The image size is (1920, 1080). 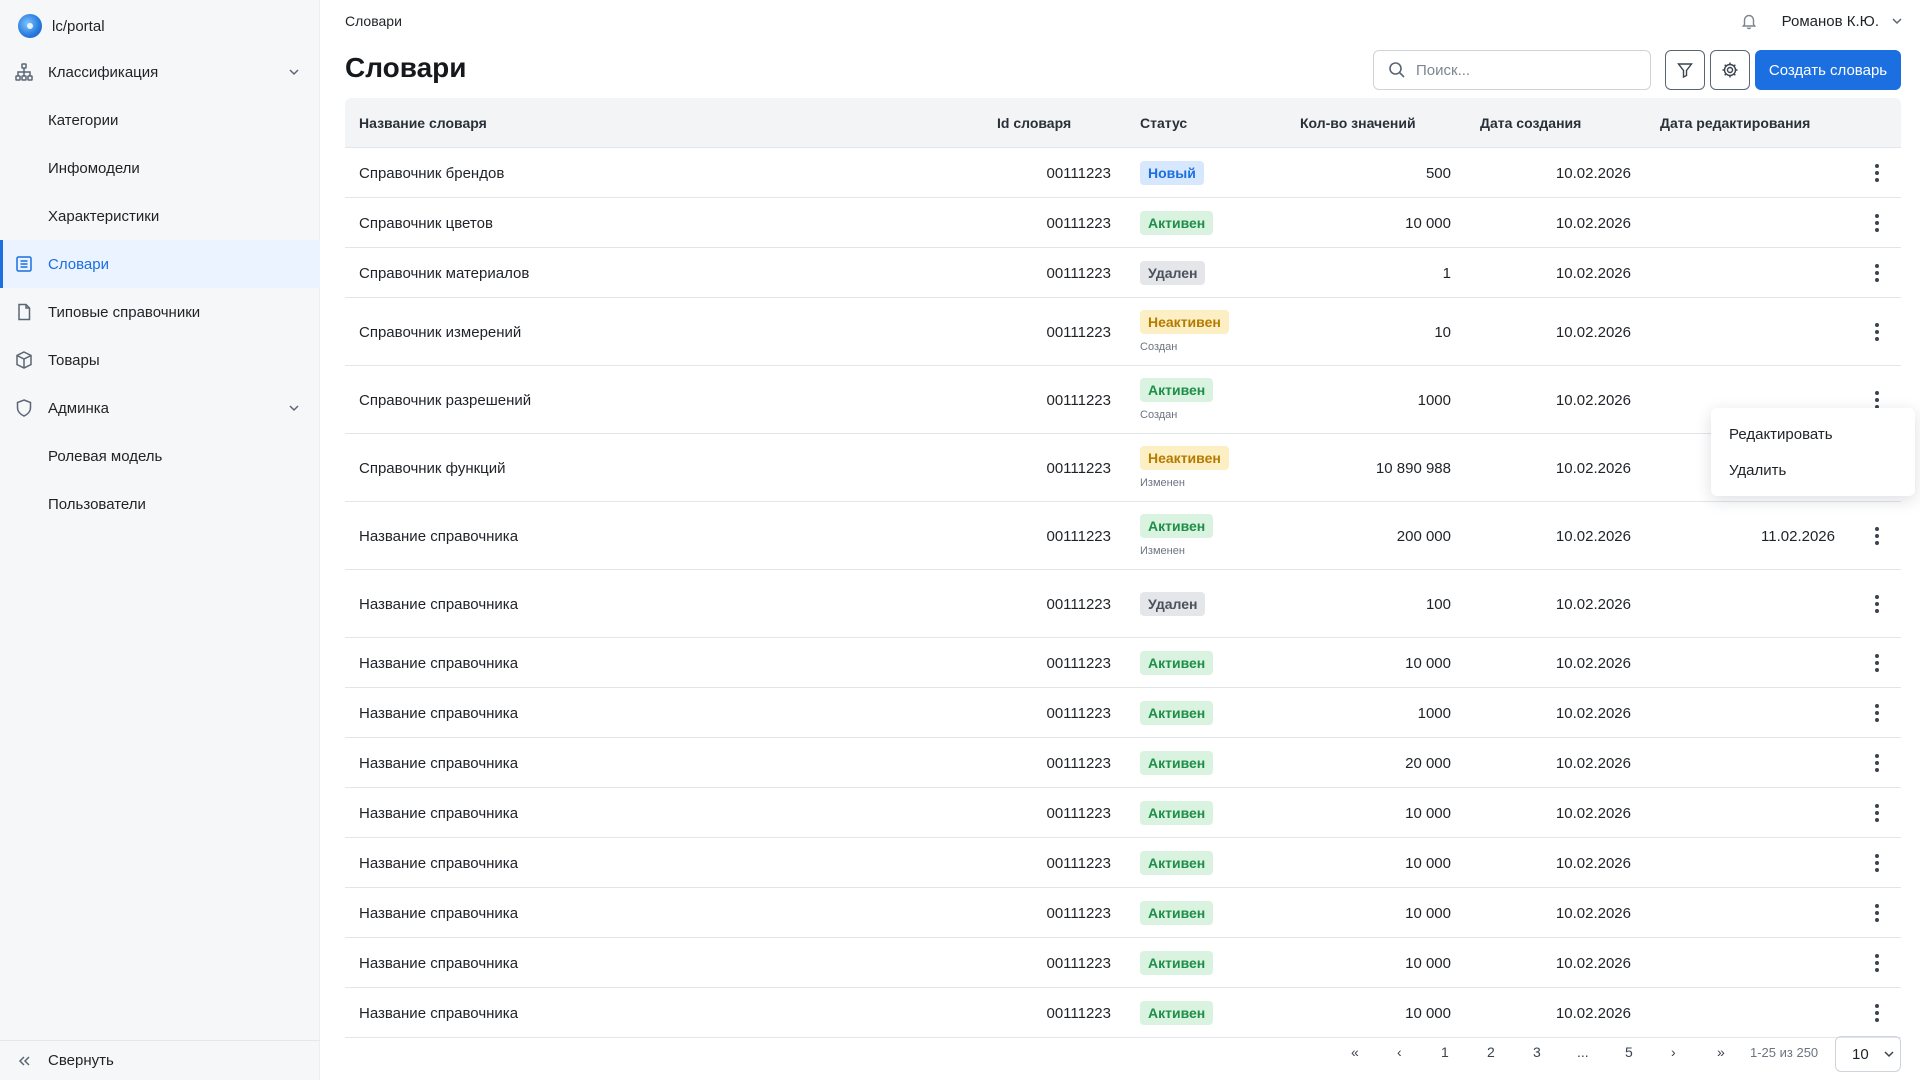 I want to click on sidebar-item-characteristics: Характеристики, so click(x=160, y=216).